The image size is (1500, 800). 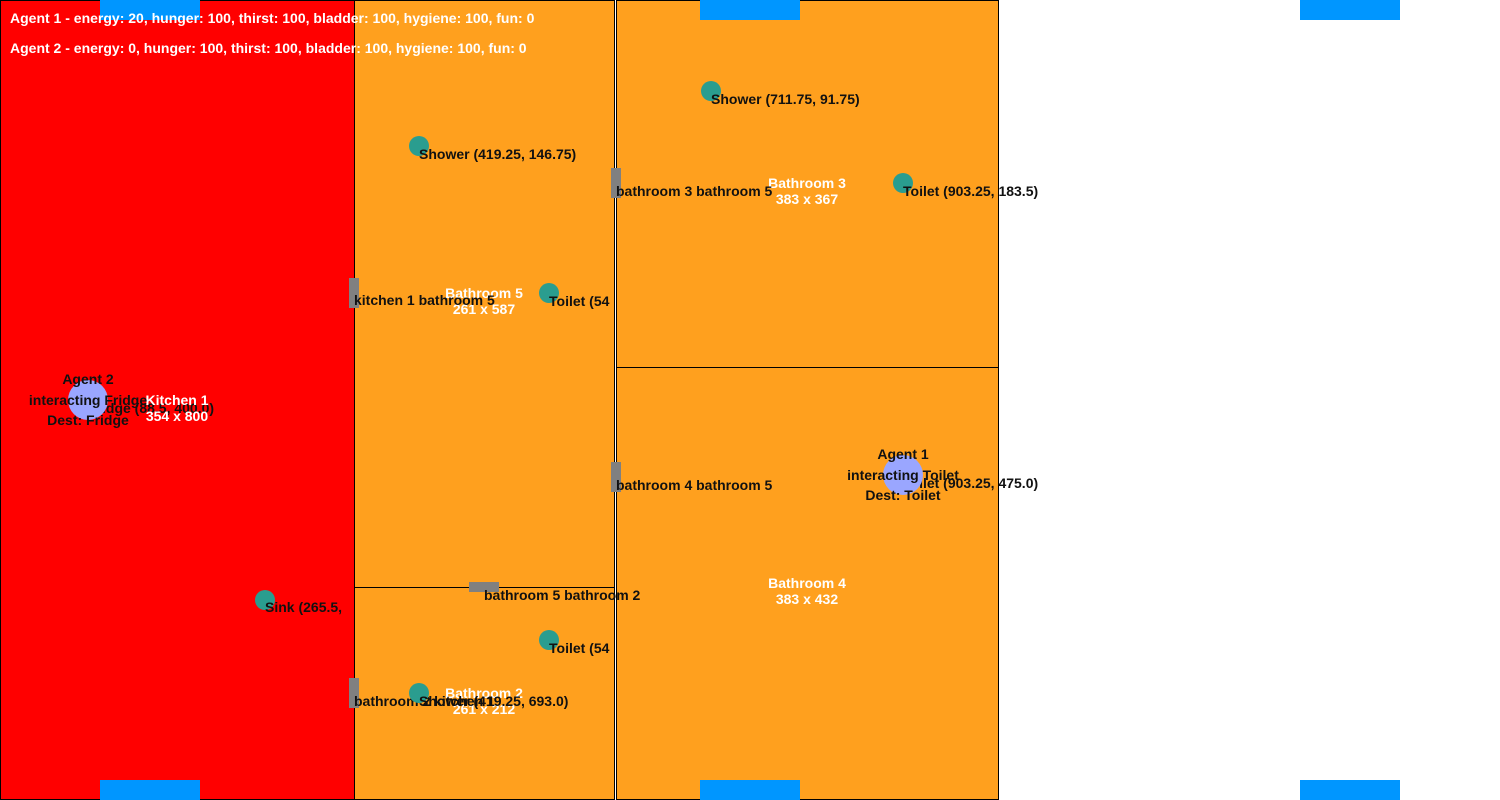 I want to click on room-name: Bathroom 2, so click(x=484, y=693).